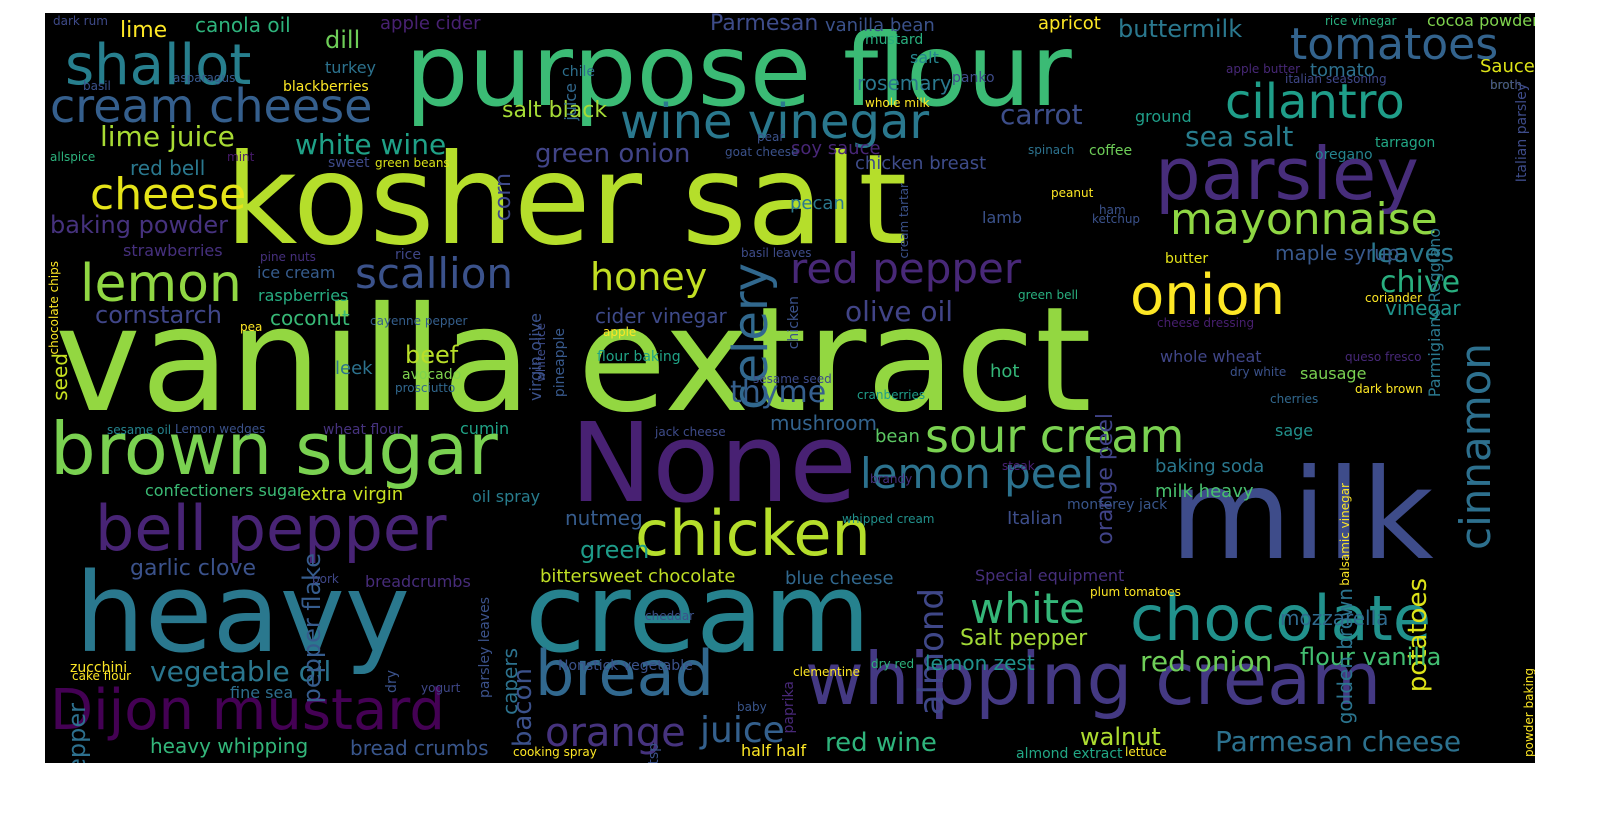  What do you see at coordinates (698, 613) in the screenshot?
I see `word-7: cream` at bounding box center [698, 613].